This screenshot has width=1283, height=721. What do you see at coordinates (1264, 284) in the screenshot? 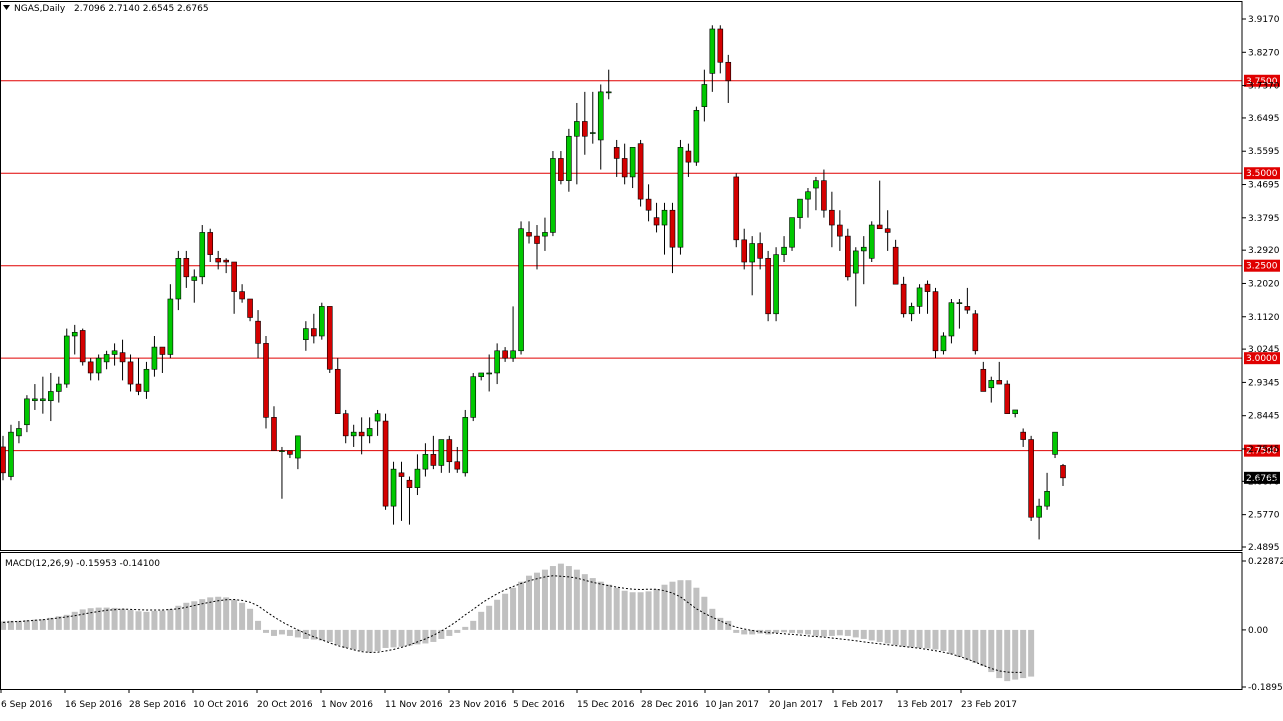
I see `y-tick-label: 3.2020` at bounding box center [1264, 284].